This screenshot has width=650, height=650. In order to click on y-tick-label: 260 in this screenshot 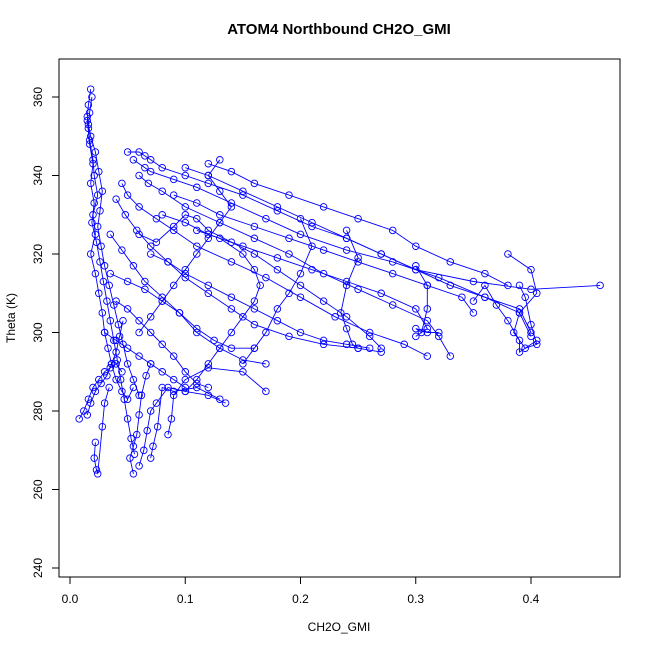, I will do `click(38, 489)`.